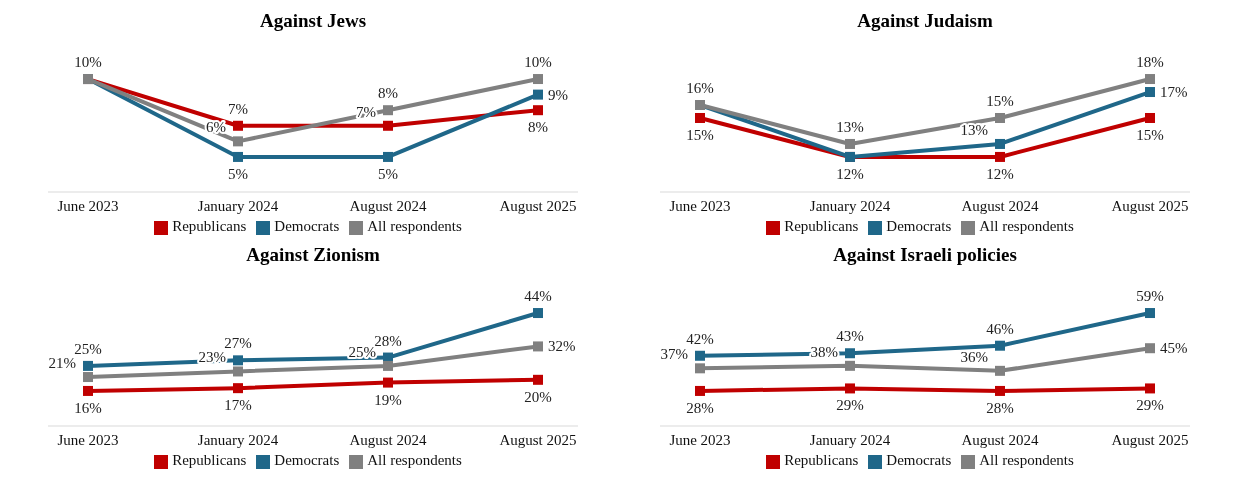 This screenshot has width=1239, height=481. Describe the element at coordinates (313, 255) in the screenshot. I see `chart-title: Against Zionism` at that location.